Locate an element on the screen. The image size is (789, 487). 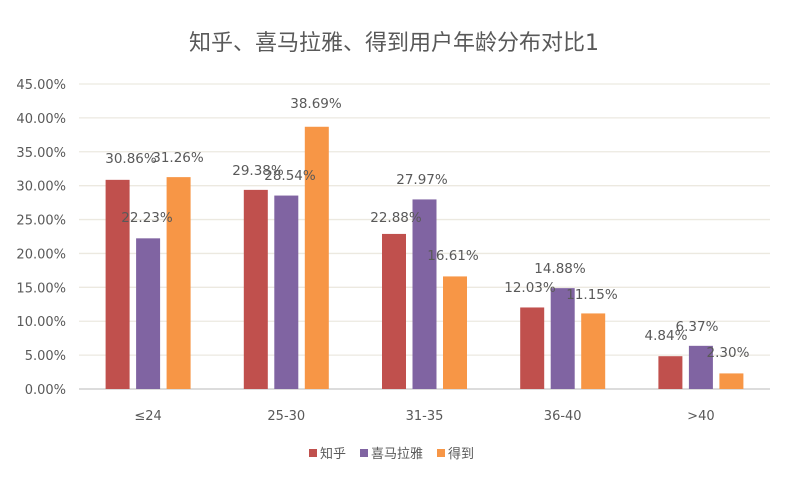
data-label: 14.88% is located at coordinates (560, 269).